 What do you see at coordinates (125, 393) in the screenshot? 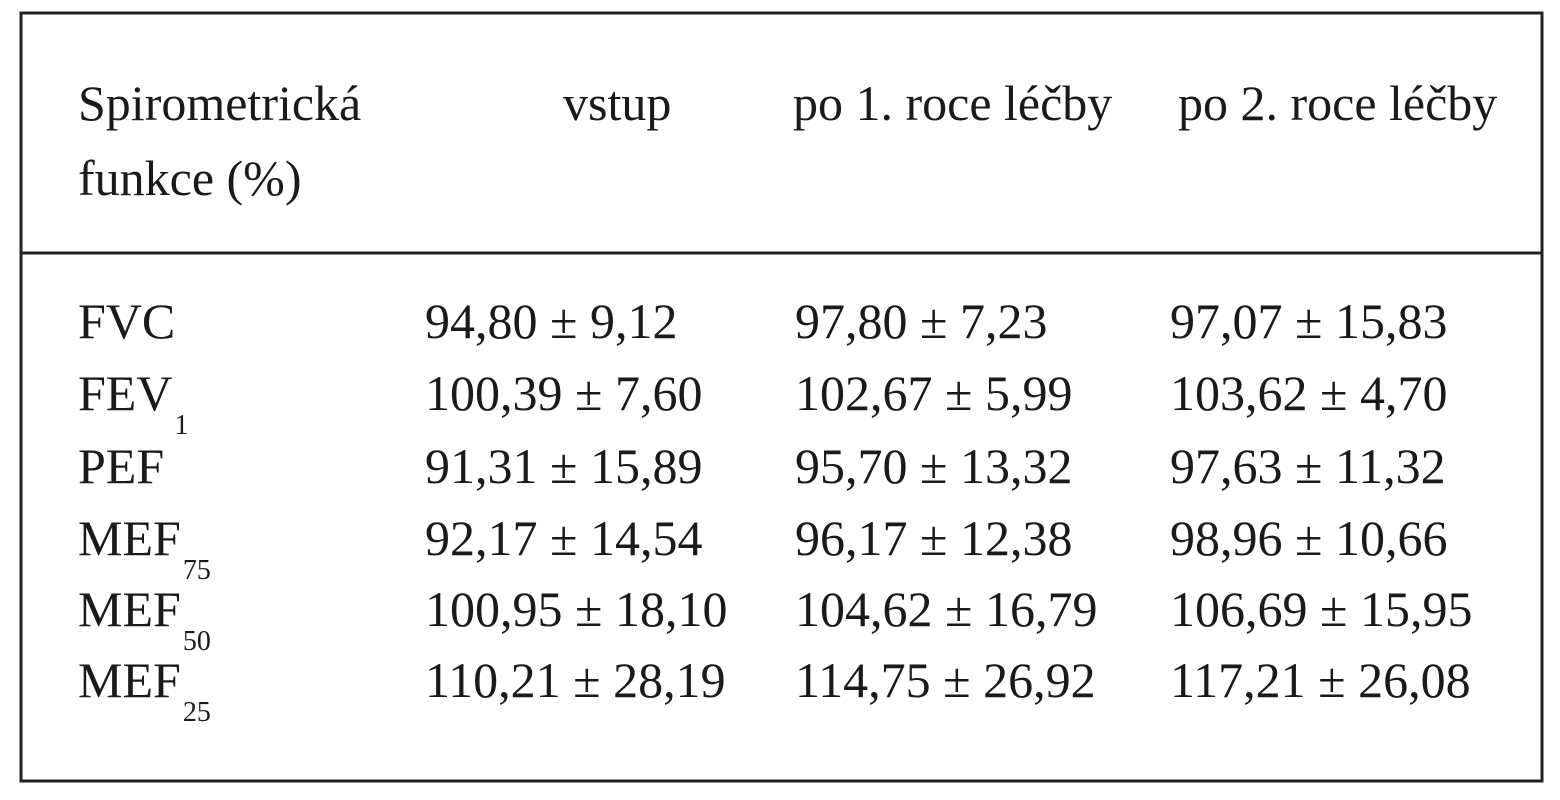
I see `row-label: FEV` at bounding box center [125, 393].